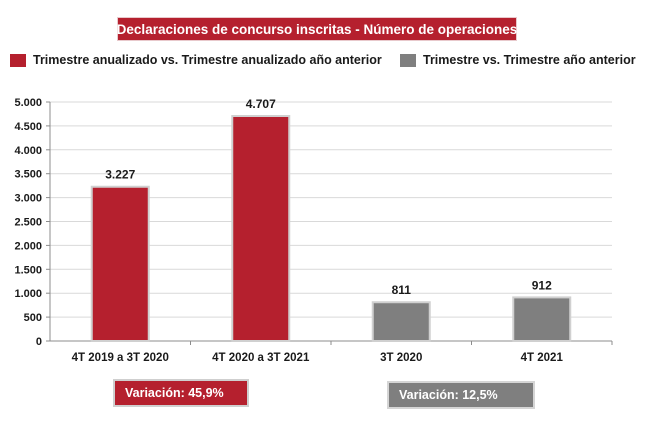 The height and width of the screenshot is (435, 660). Describe the element at coordinates (261, 358) in the screenshot. I see `x-tick-label: 4T 2020 a 3T 2021` at that location.